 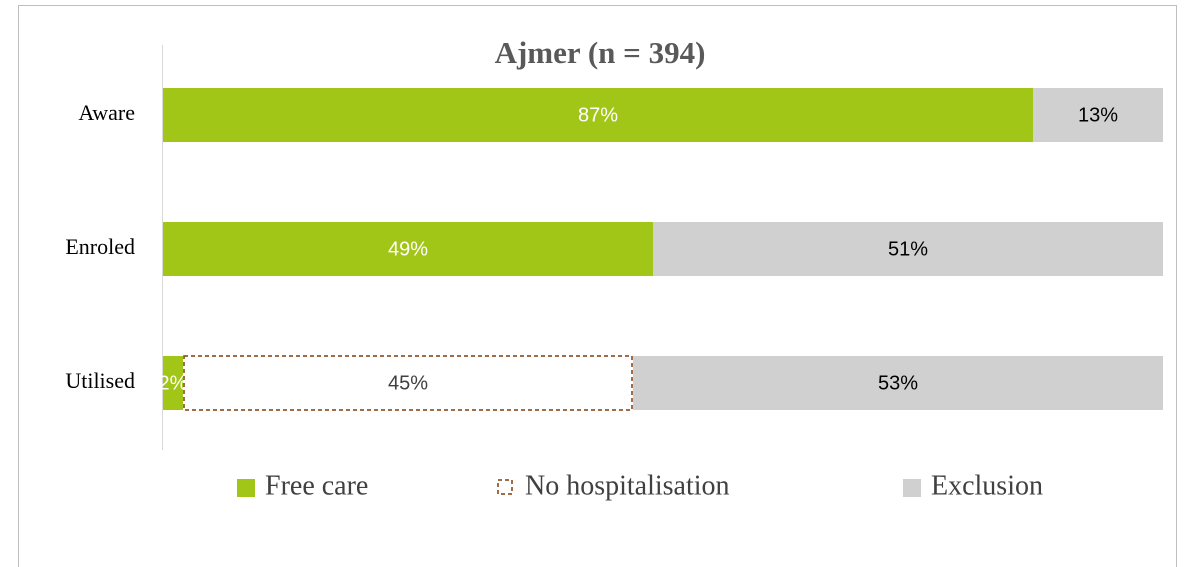 I want to click on category-label: Aware, so click(x=106, y=112).